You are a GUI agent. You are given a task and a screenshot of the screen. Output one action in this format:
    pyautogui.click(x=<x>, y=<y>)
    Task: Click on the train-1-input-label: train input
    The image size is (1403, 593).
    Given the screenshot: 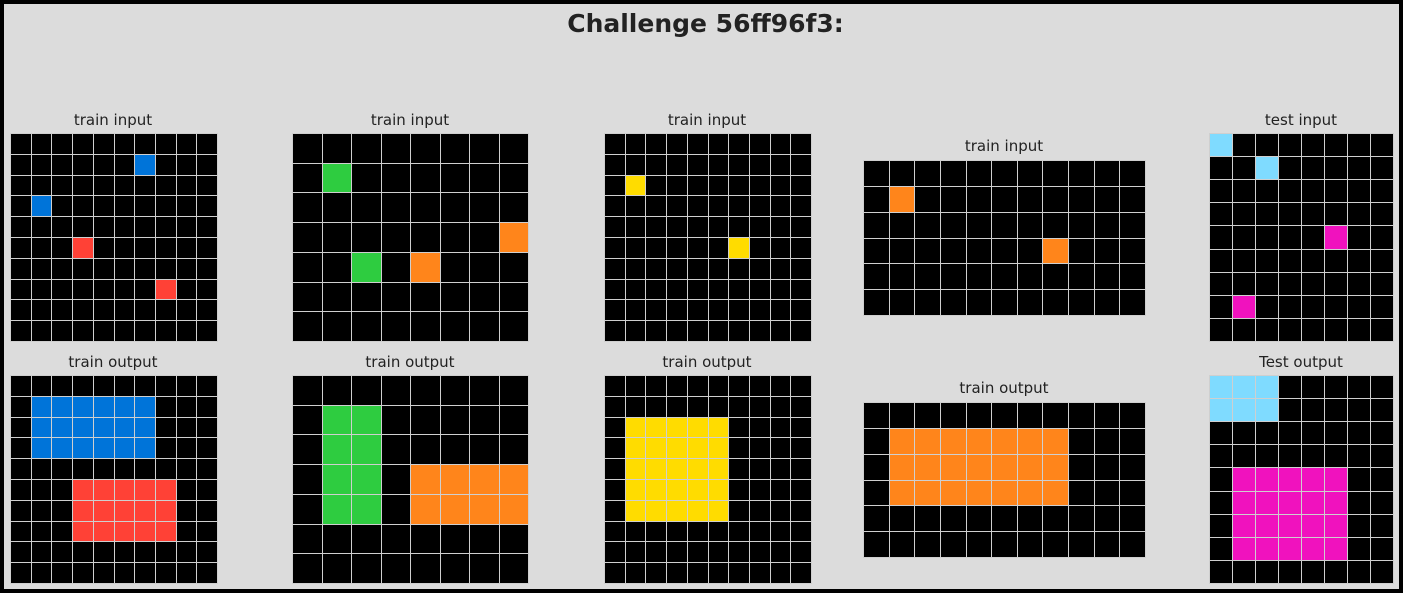 What is the action you would take?
    pyautogui.click(x=113, y=120)
    